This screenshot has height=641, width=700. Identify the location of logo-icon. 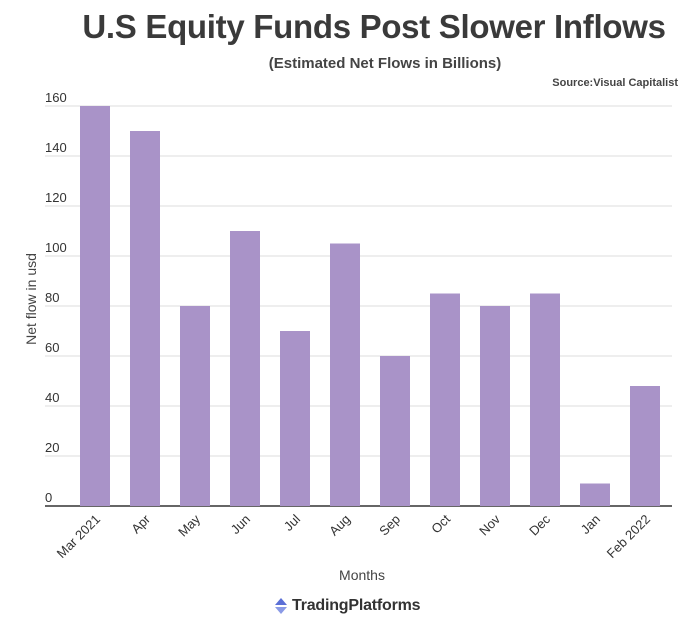
(281, 606).